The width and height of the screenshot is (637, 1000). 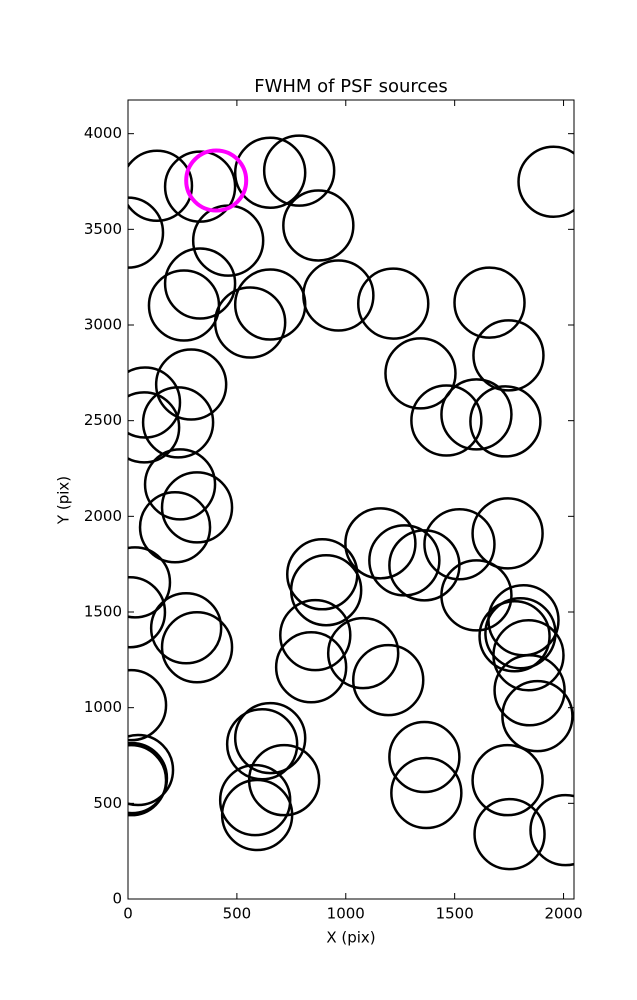 I want to click on y-tick-label: 2500, so click(x=103, y=420).